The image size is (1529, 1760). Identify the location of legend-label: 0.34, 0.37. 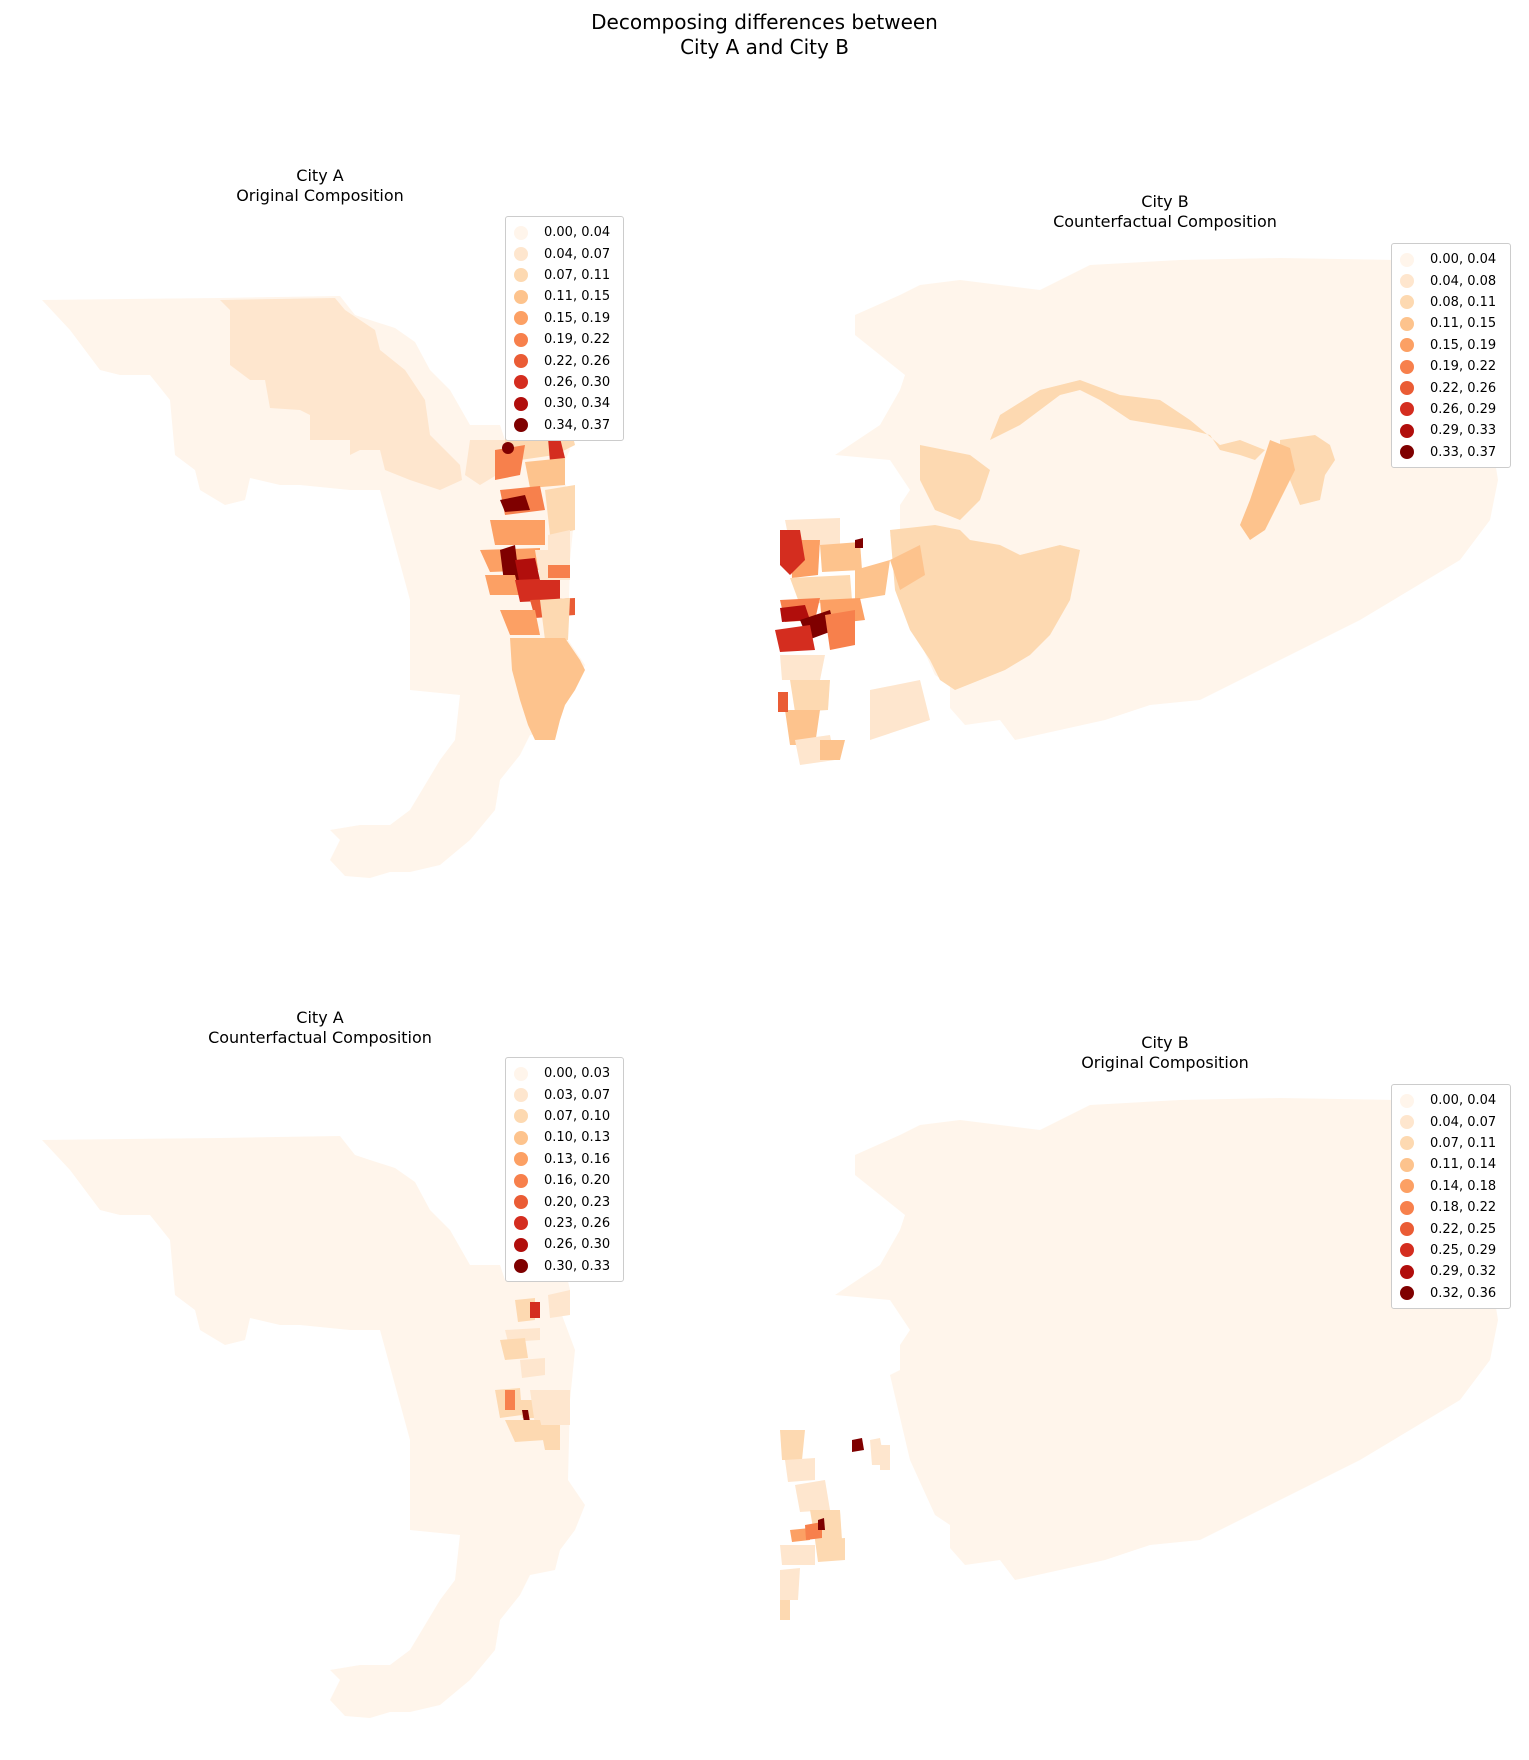
(577, 425).